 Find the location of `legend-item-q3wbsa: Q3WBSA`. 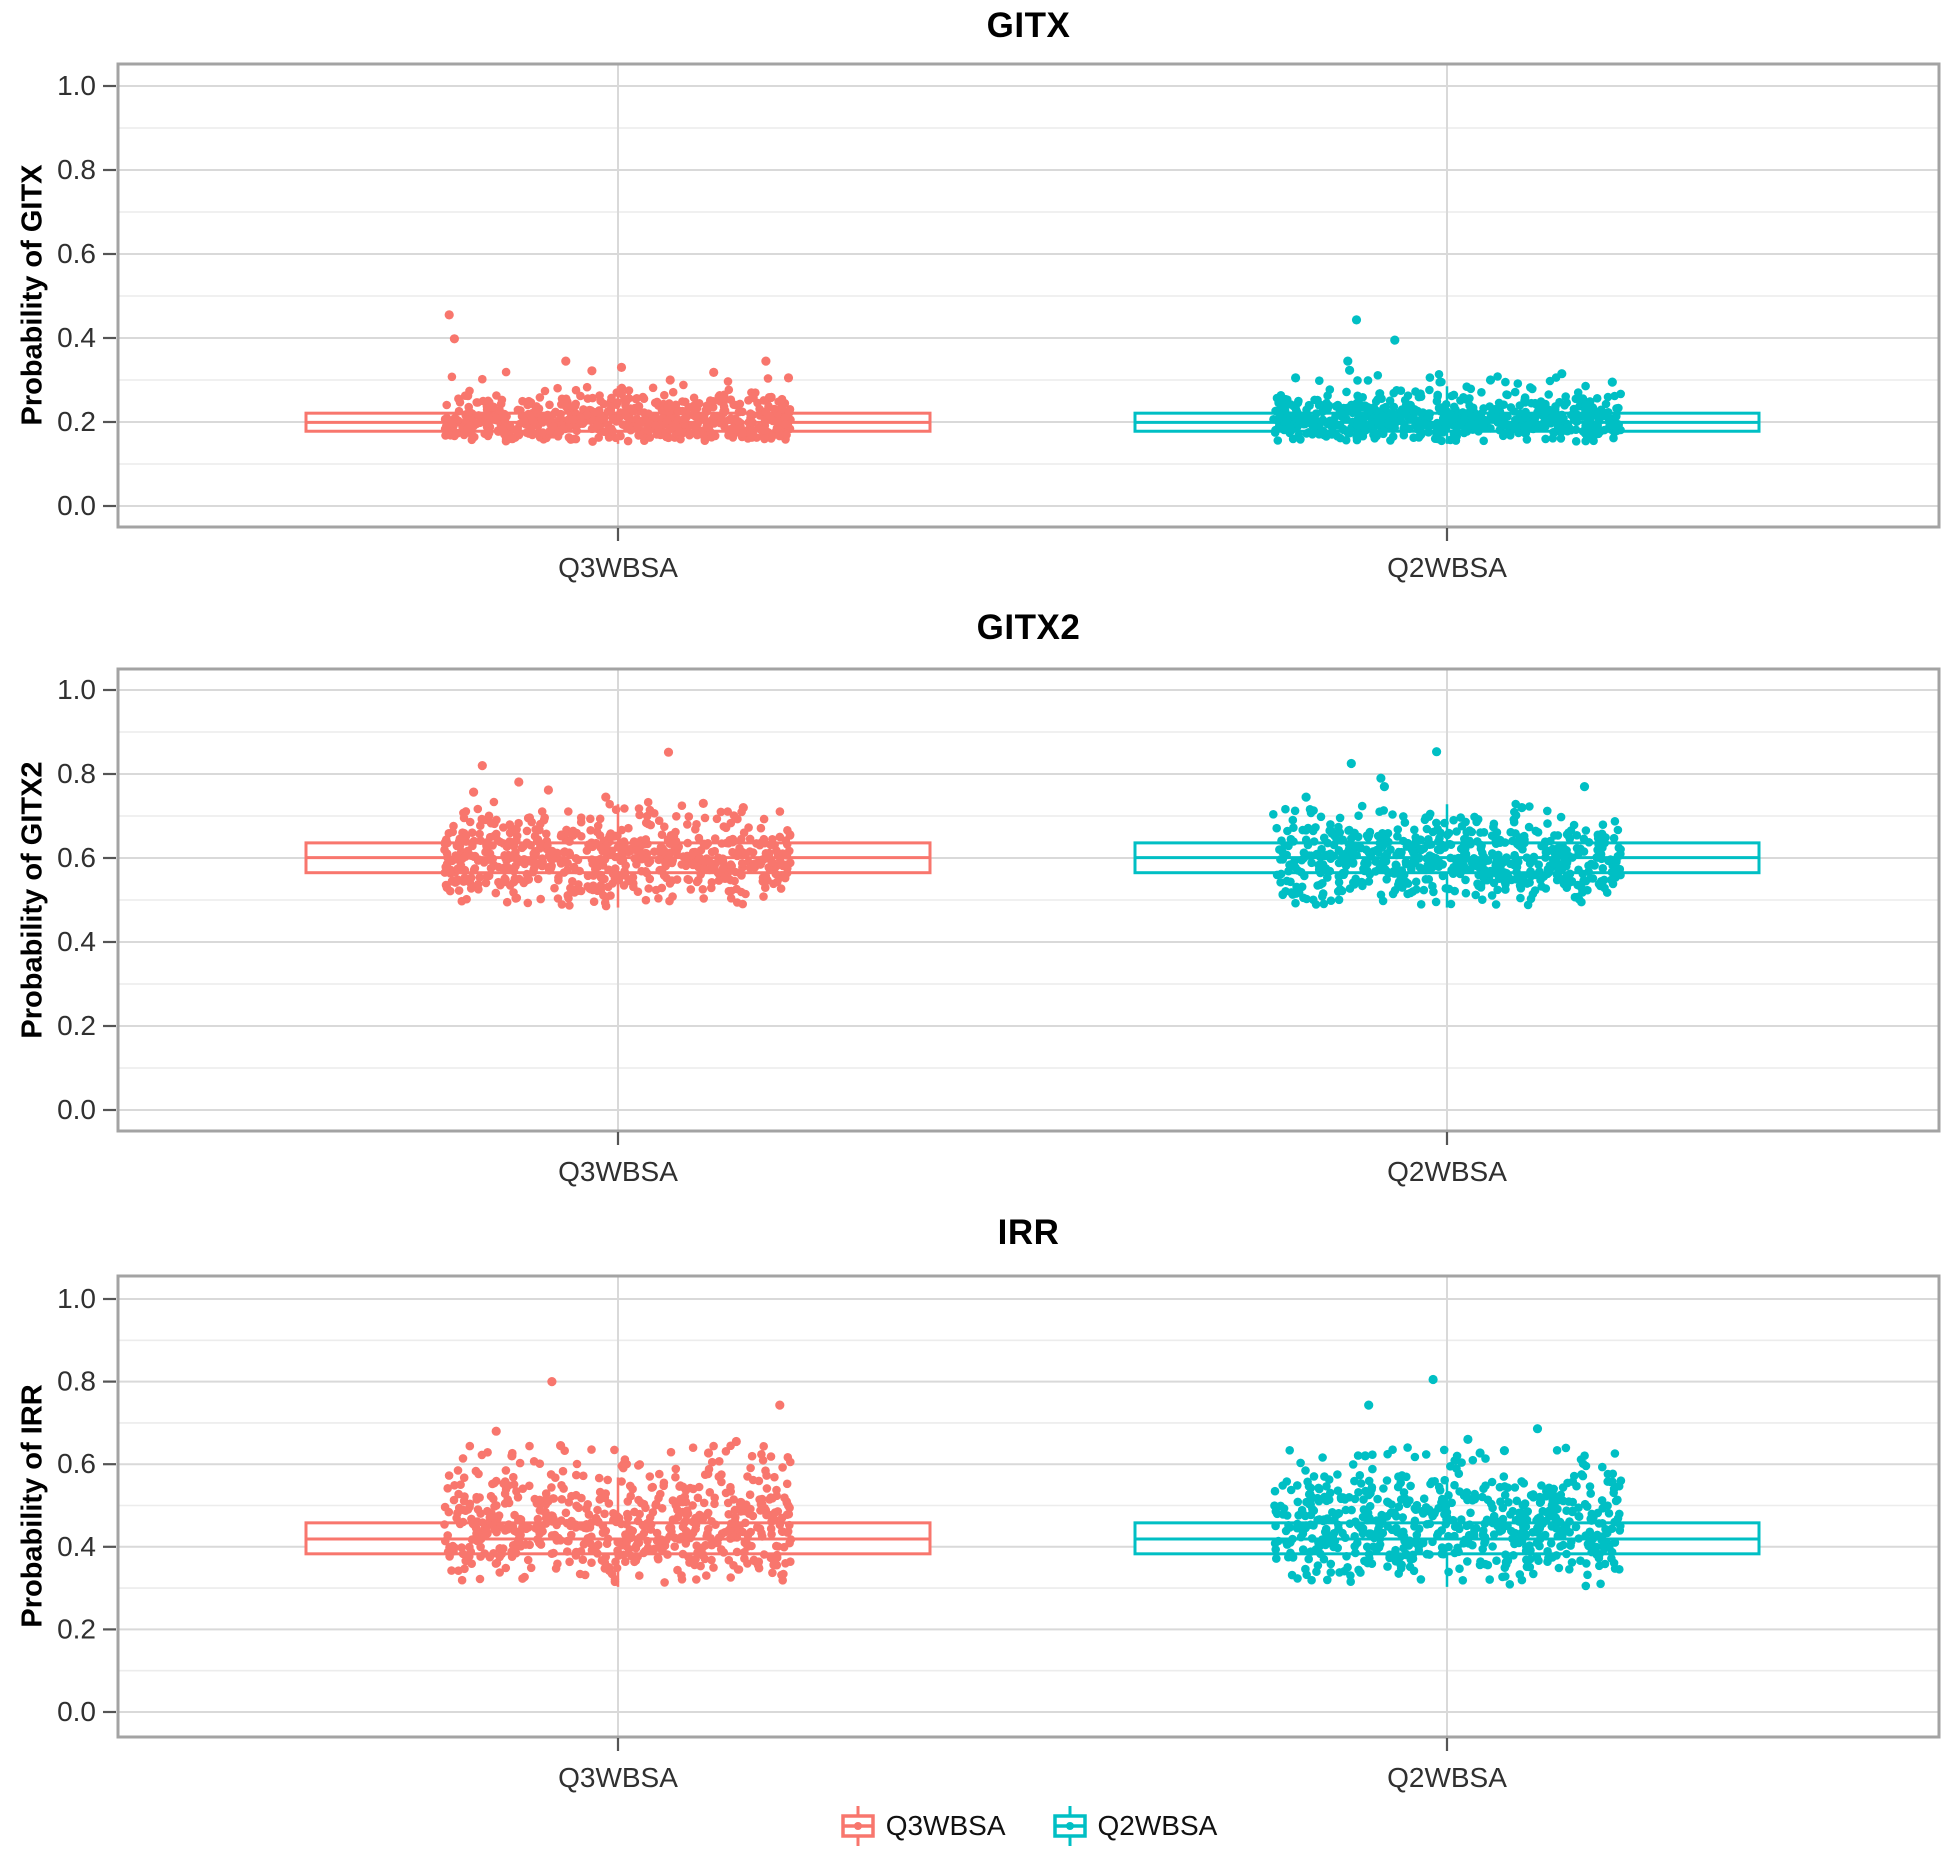

legend-item-q3wbsa: Q3WBSA is located at coordinates (923, 1826).